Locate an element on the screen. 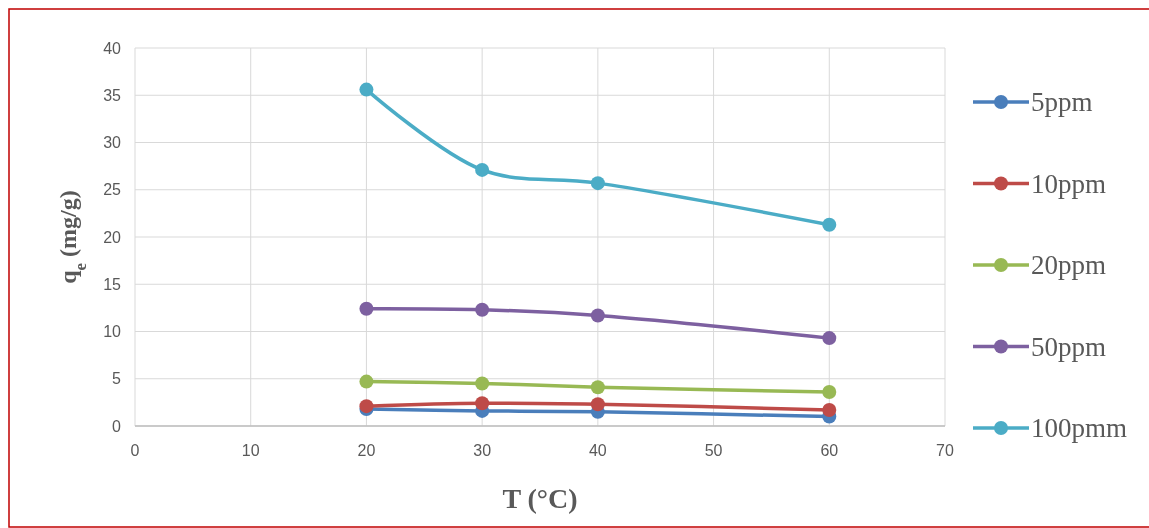 This screenshot has height=528, width=1149. y-tick-label: 20 is located at coordinates (112, 237).